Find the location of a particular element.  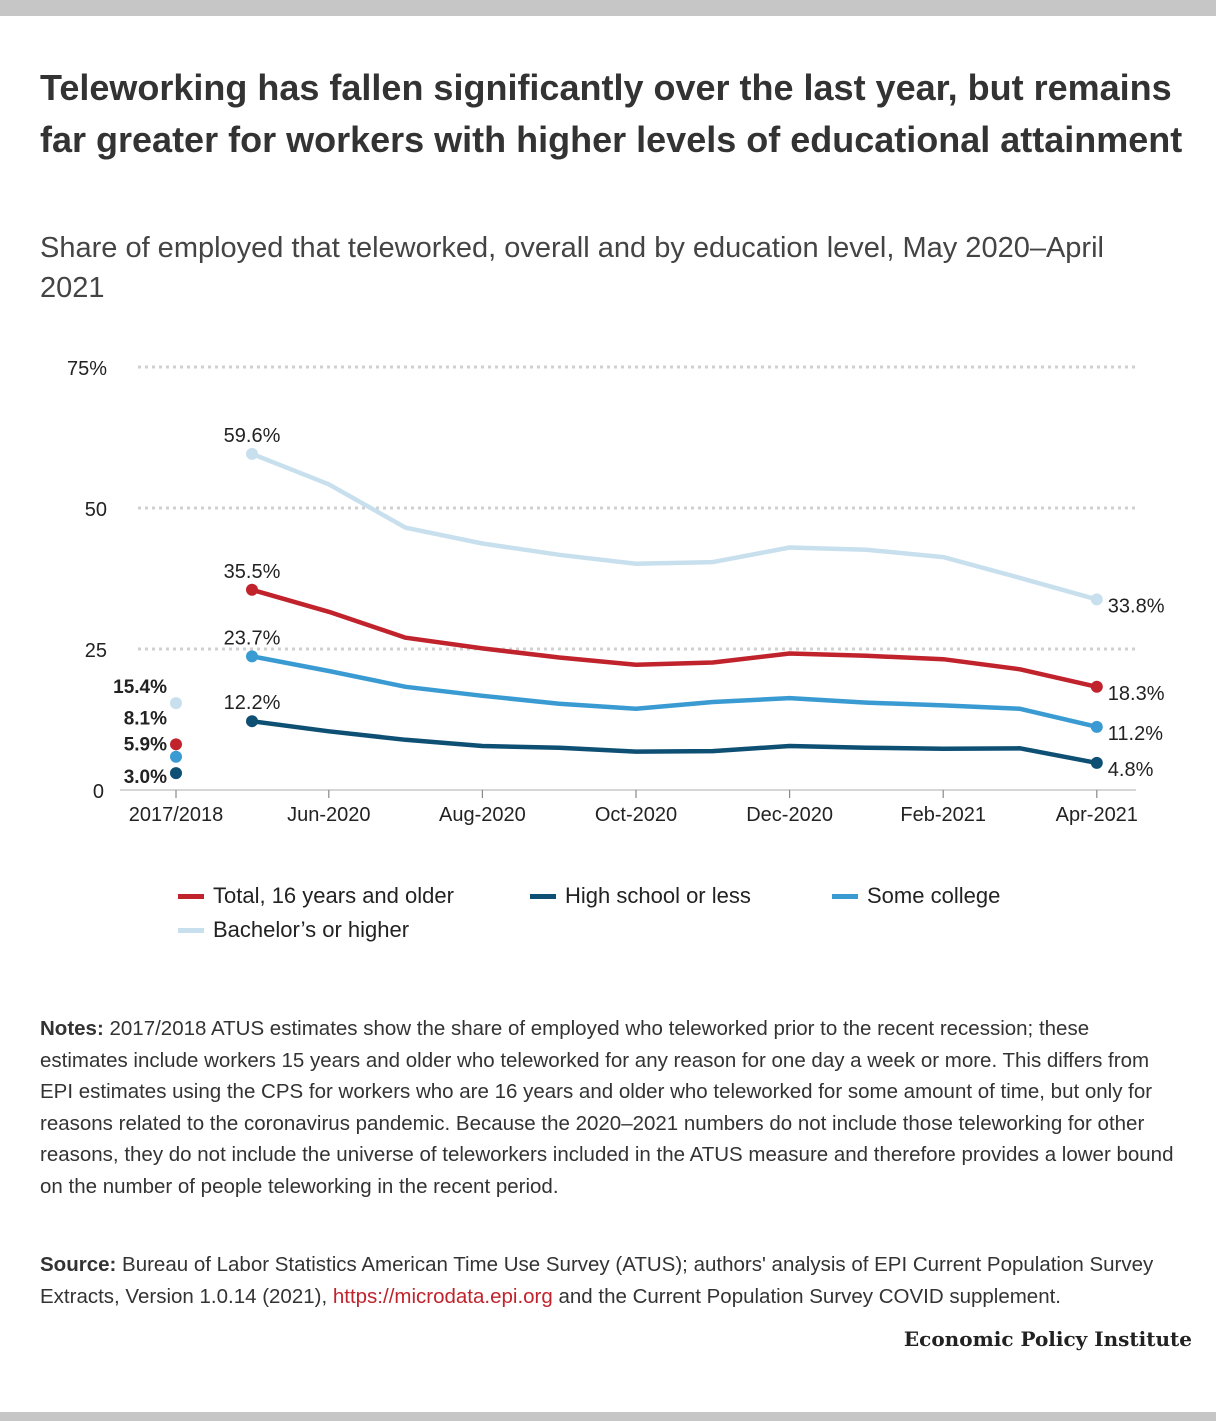

x-tick-label-0: 2017/2018 is located at coordinates (176, 815).